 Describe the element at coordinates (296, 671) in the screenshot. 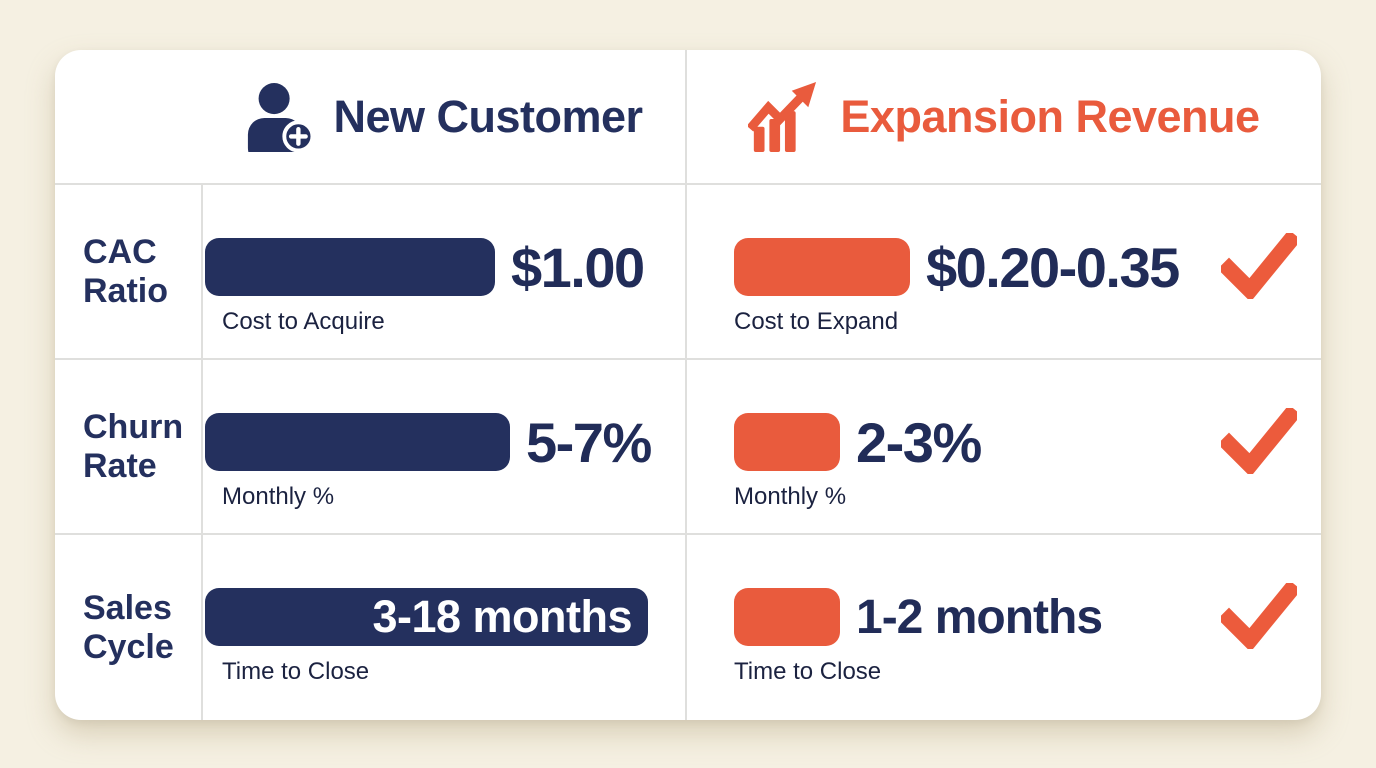

I see `sales-cycle-new-customer-caption: Time to Close` at that location.